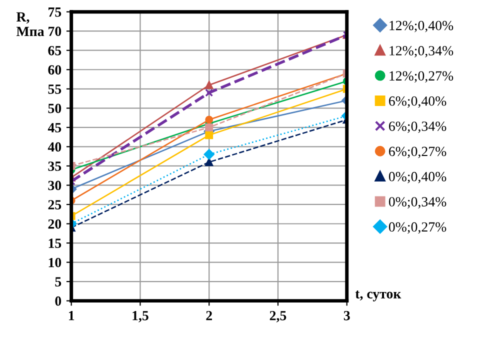 The height and width of the screenshot is (338, 492). I want to click on legend-label: 0%;0,27%, so click(417, 228).